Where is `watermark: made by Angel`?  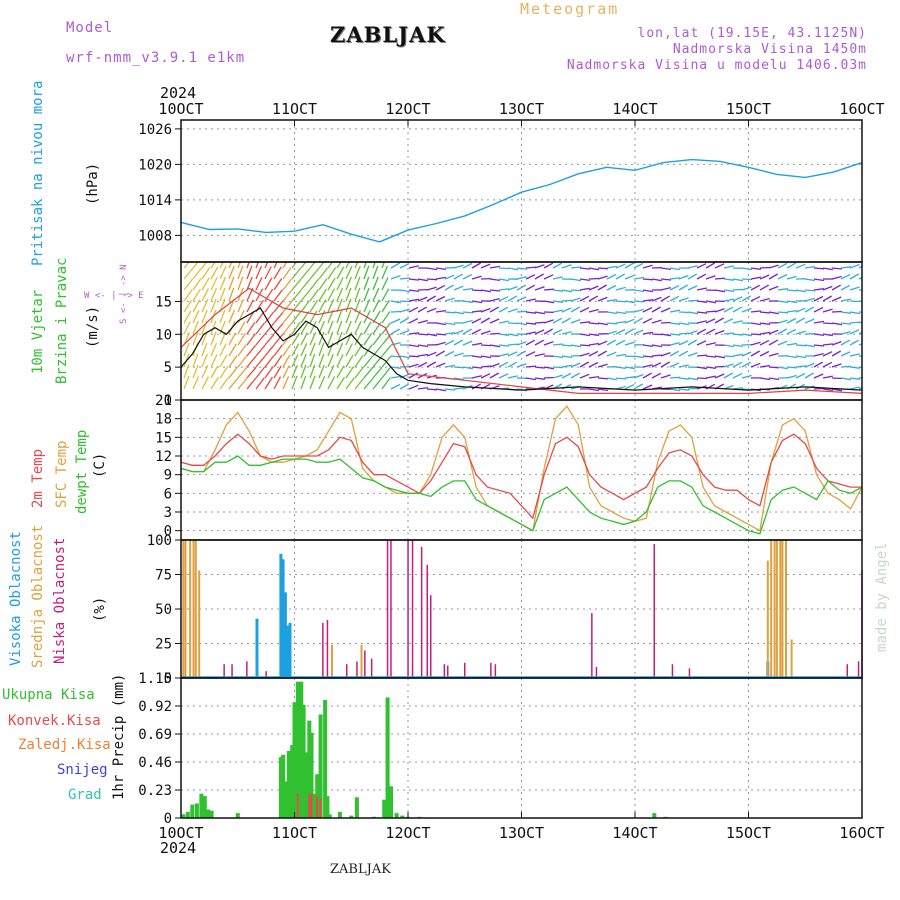
watermark: made by Angel is located at coordinates (882, 597).